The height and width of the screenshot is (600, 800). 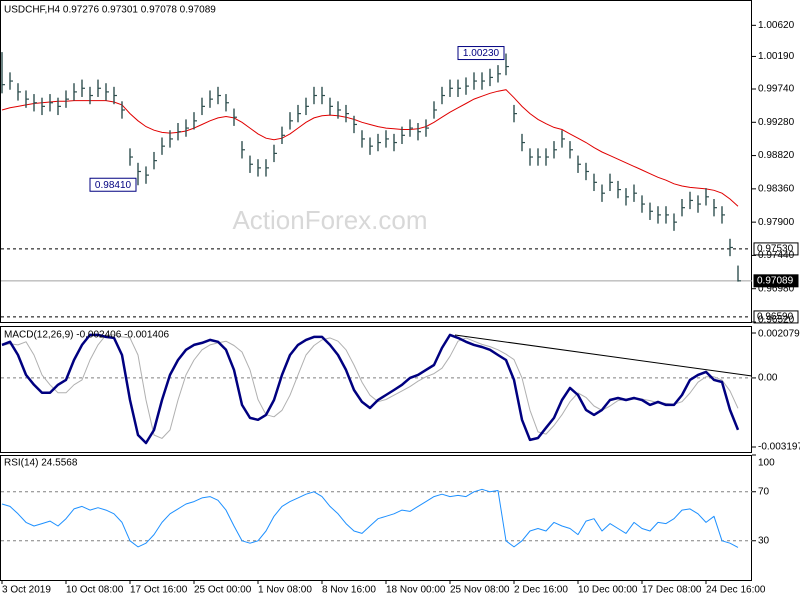 I want to click on y-tick-label: 0.00, so click(x=768, y=378).